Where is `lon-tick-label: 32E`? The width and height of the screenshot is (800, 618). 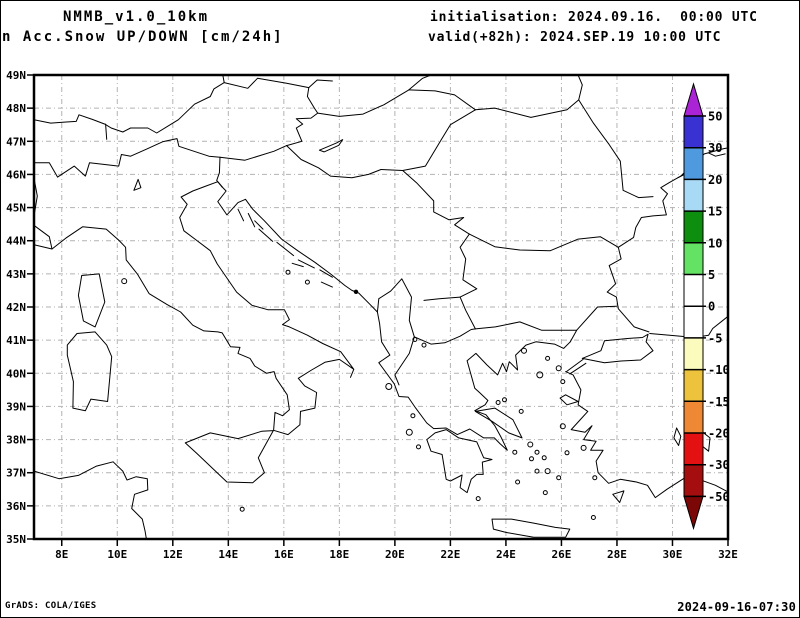 lon-tick-label: 32E is located at coordinates (728, 554).